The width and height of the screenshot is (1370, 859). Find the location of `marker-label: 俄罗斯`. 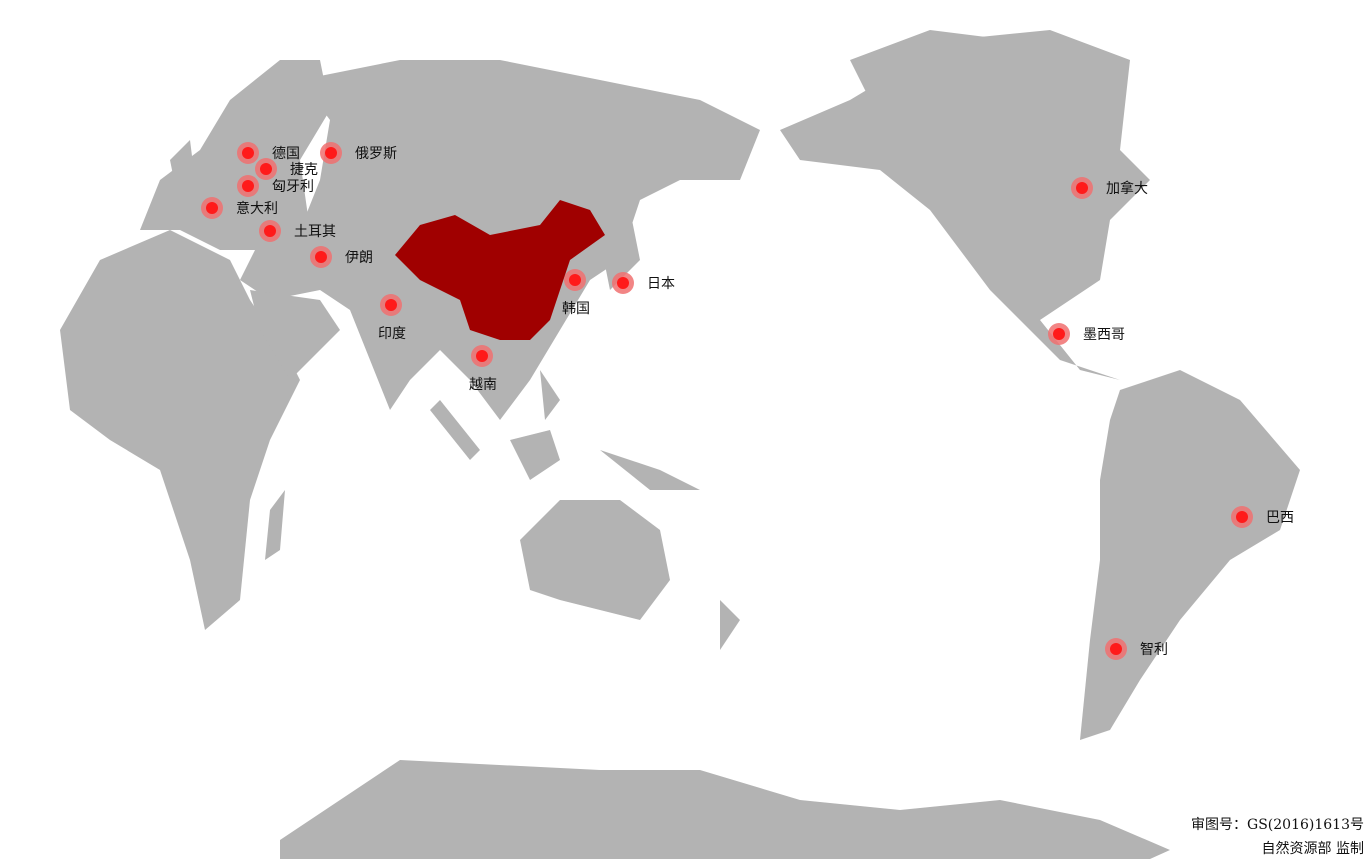

marker-label: 俄罗斯 is located at coordinates (376, 154).